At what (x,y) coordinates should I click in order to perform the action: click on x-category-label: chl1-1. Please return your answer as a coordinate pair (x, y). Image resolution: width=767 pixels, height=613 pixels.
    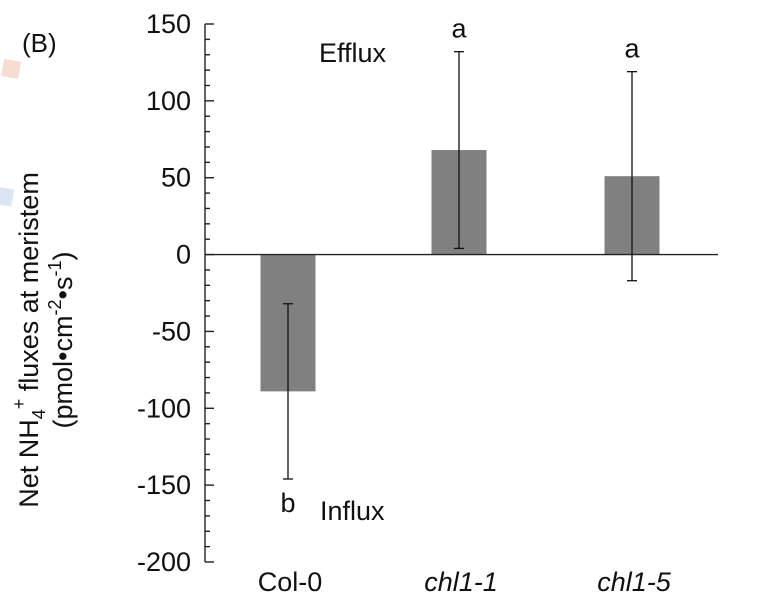
    Looking at the image, I should click on (461, 582).